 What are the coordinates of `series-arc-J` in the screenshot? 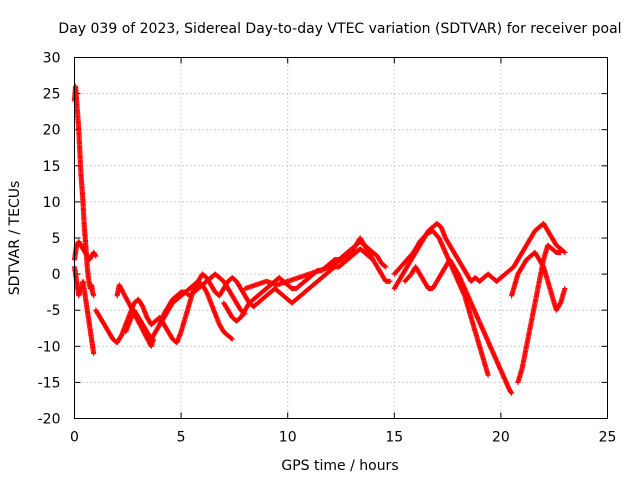 It's located at (441, 303).